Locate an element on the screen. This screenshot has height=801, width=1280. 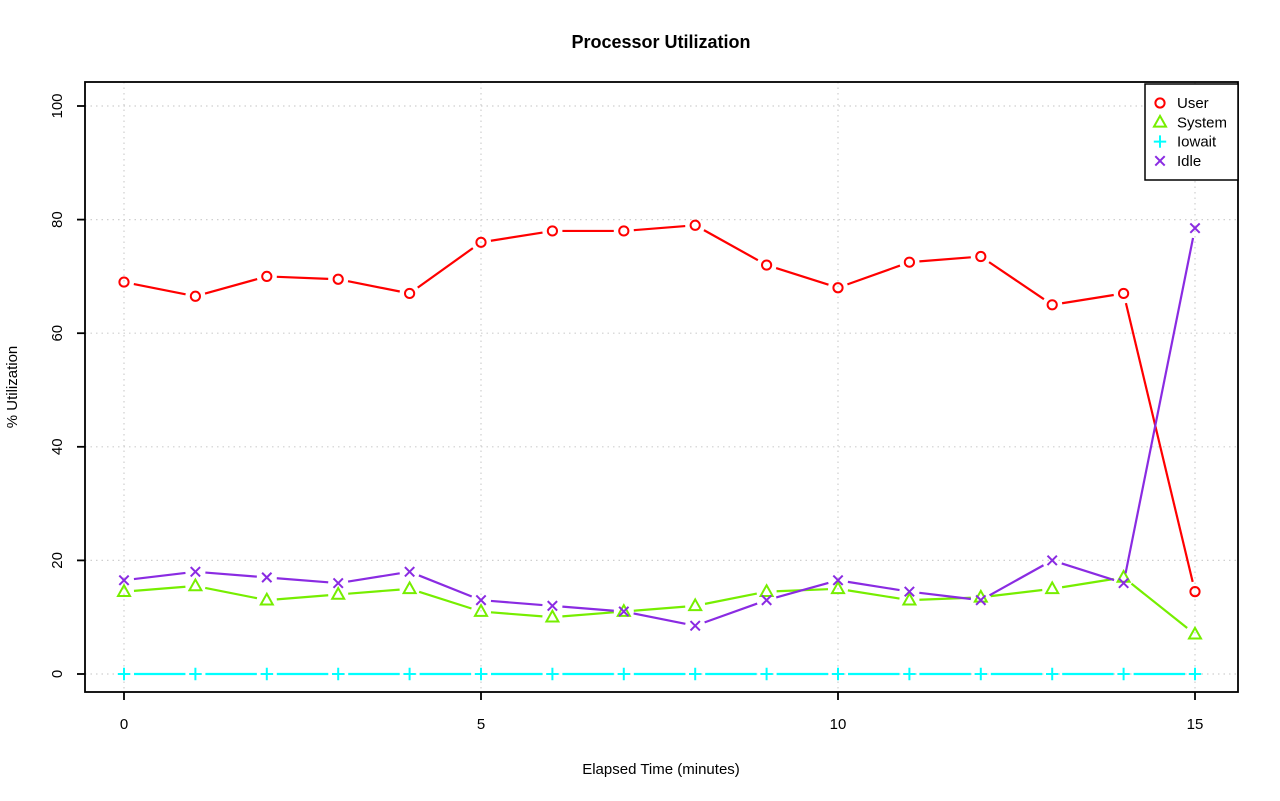
chart-title: Processor Utilization is located at coordinates (660, 42).